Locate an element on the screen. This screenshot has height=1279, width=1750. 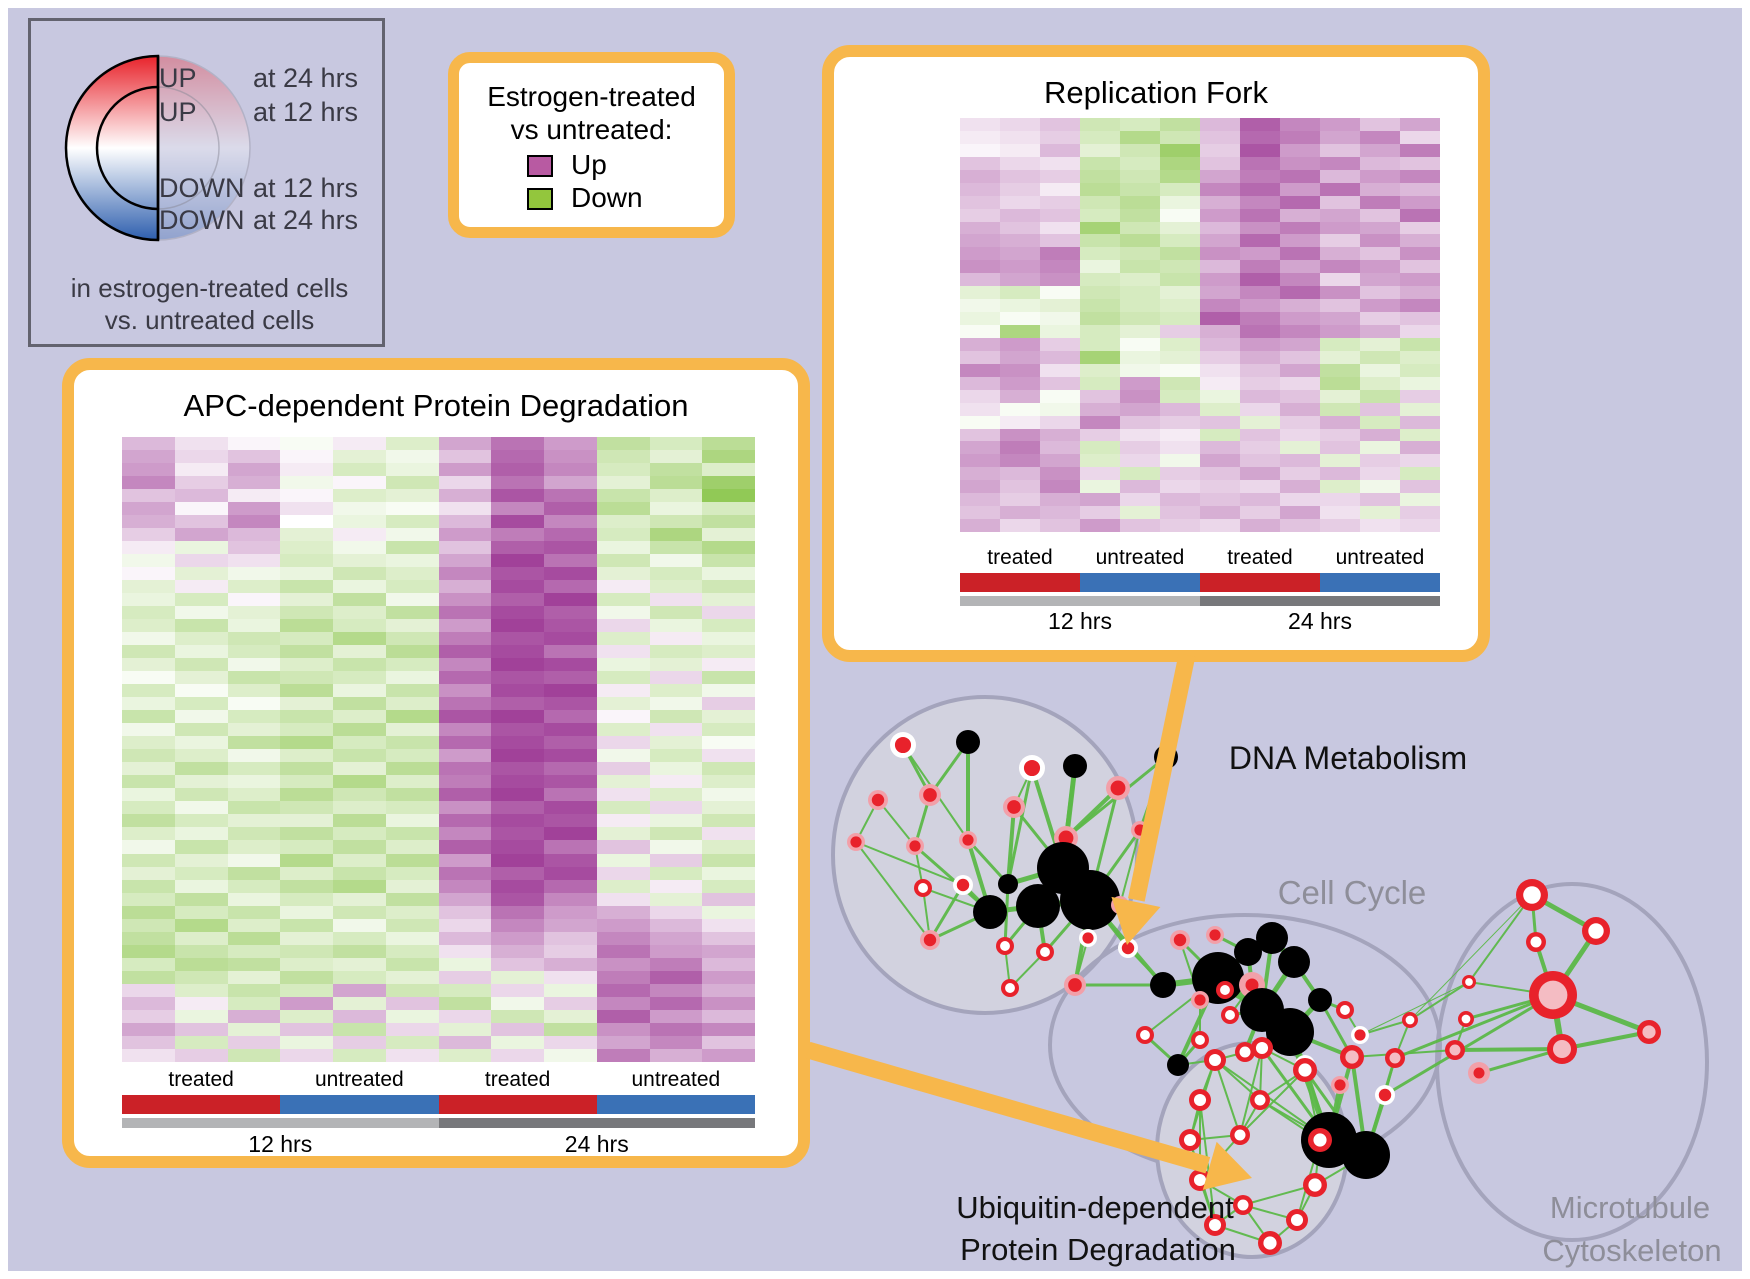
apc-treatment-bars is located at coordinates (438, 1104).